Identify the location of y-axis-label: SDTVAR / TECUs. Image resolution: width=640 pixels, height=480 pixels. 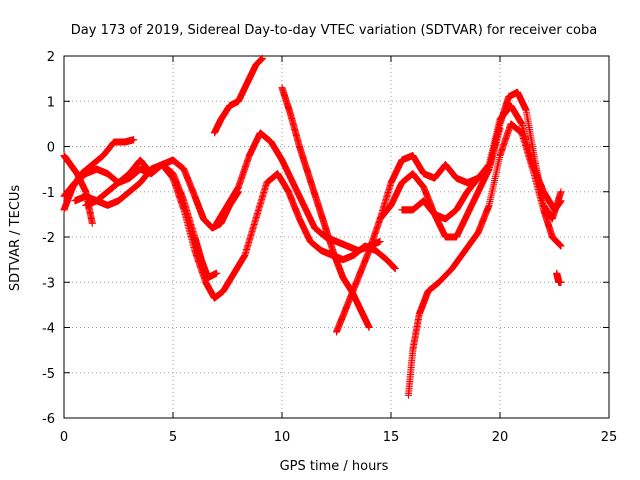
(15, 238).